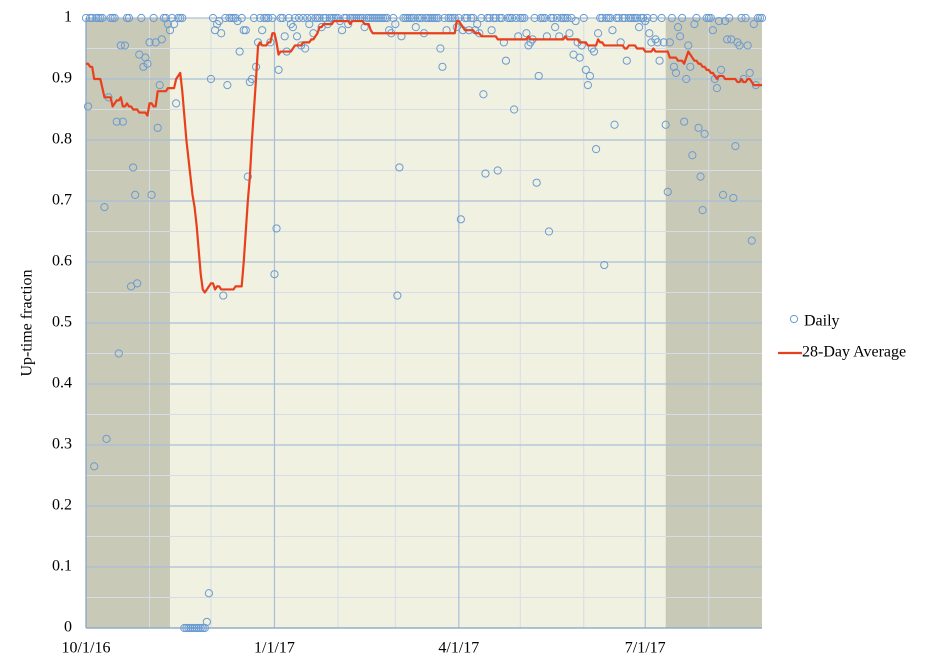 The width and height of the screenshot is (939, 665). Describe the element at coordinates (27, 322) in the screenshot. I see `y-axis-label: Up-time fraction` at that location.